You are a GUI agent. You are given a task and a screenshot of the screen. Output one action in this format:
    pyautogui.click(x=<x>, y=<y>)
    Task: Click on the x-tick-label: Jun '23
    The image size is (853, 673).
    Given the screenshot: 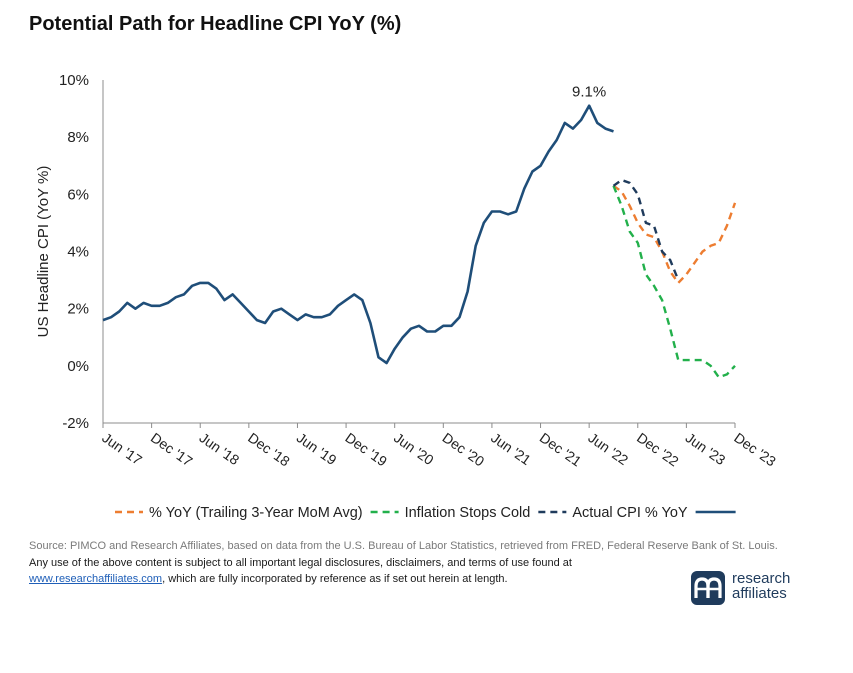 What is the action you would take?
    pyautogui.click(x=706, y=448)
    